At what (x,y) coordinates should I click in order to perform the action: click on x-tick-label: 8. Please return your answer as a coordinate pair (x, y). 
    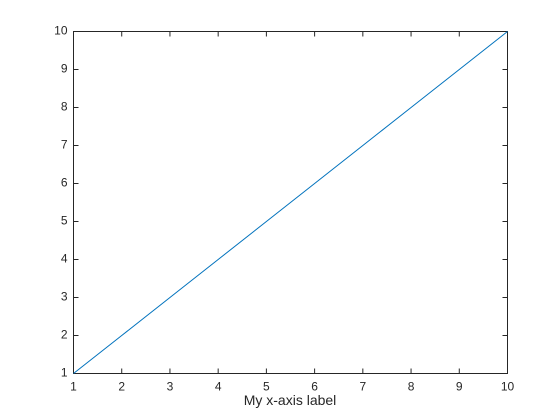
    Looking at the image, I should click on (411, 387).